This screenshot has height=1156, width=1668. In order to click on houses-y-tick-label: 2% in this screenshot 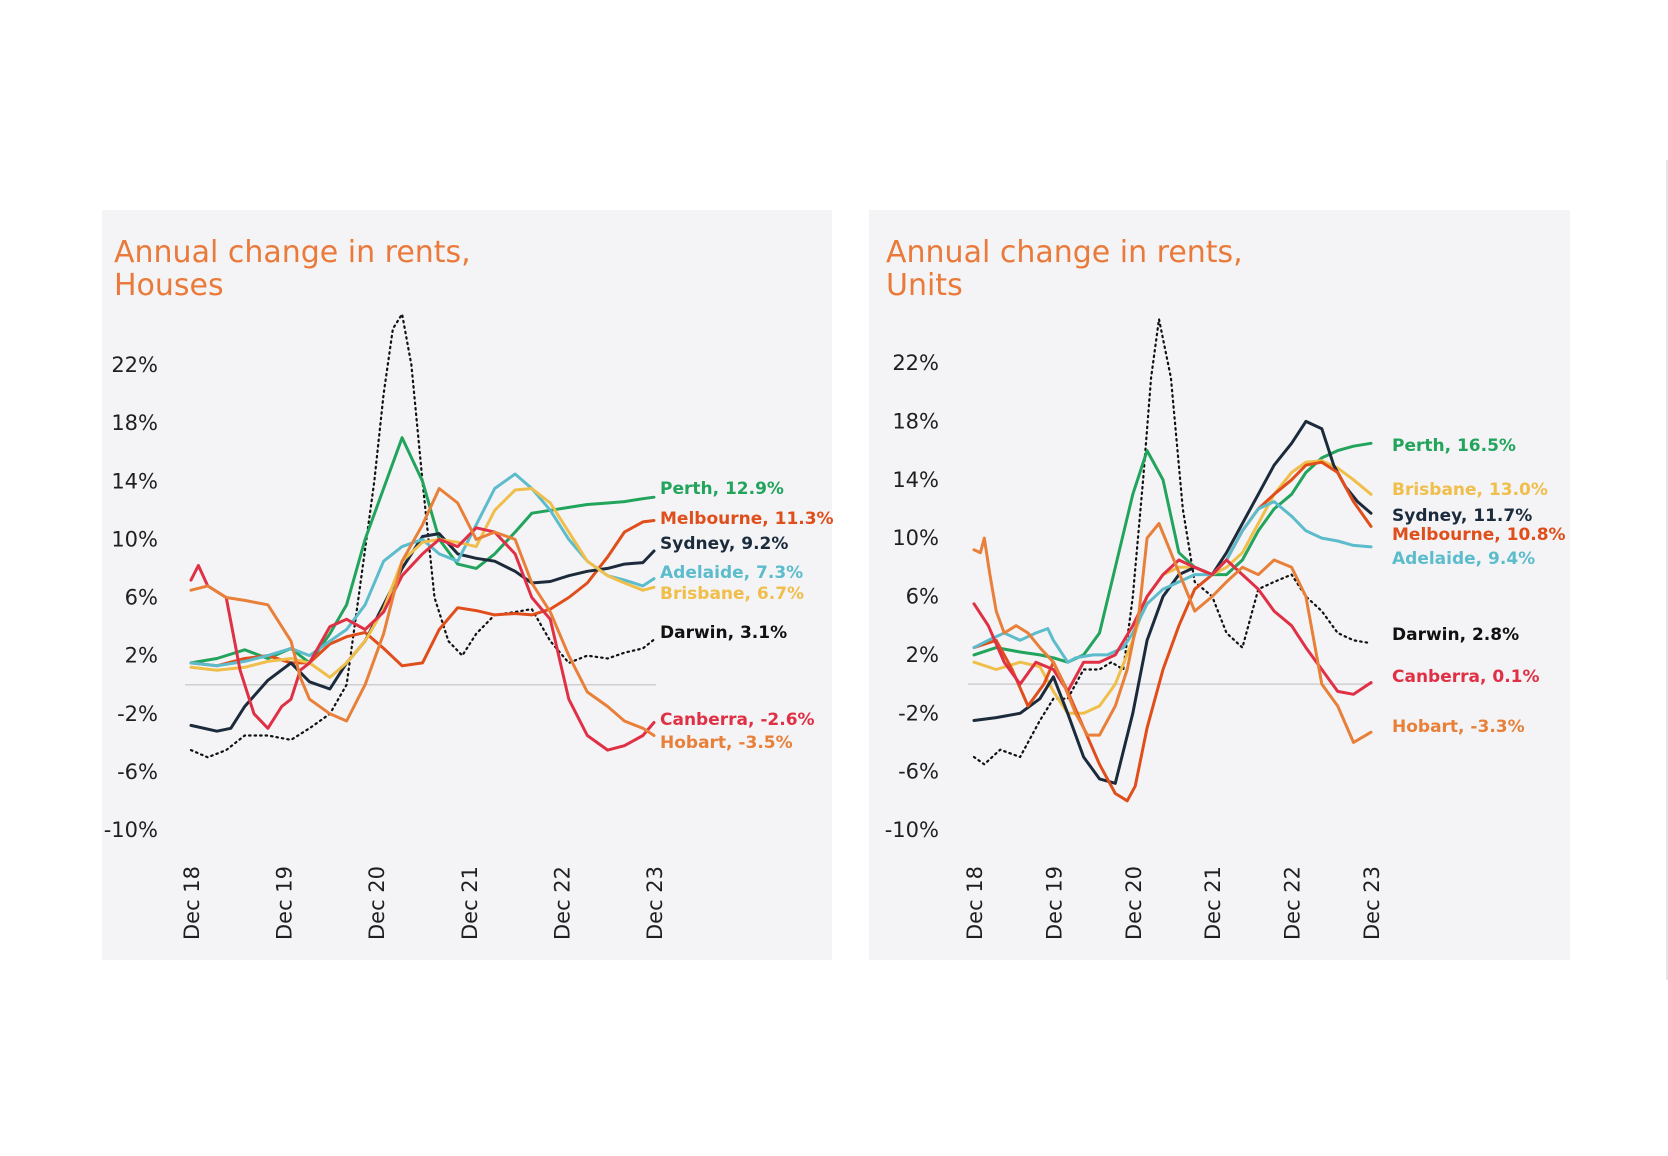, I will do `click(141, 656)`.